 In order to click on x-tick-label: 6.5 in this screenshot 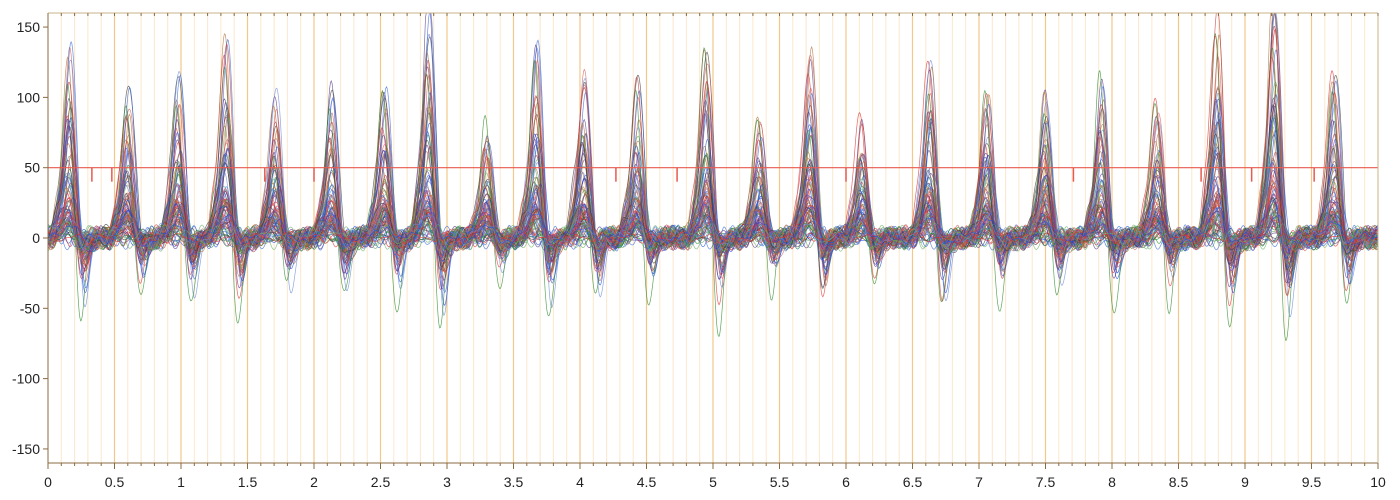, I will do `click(913, 482)`.